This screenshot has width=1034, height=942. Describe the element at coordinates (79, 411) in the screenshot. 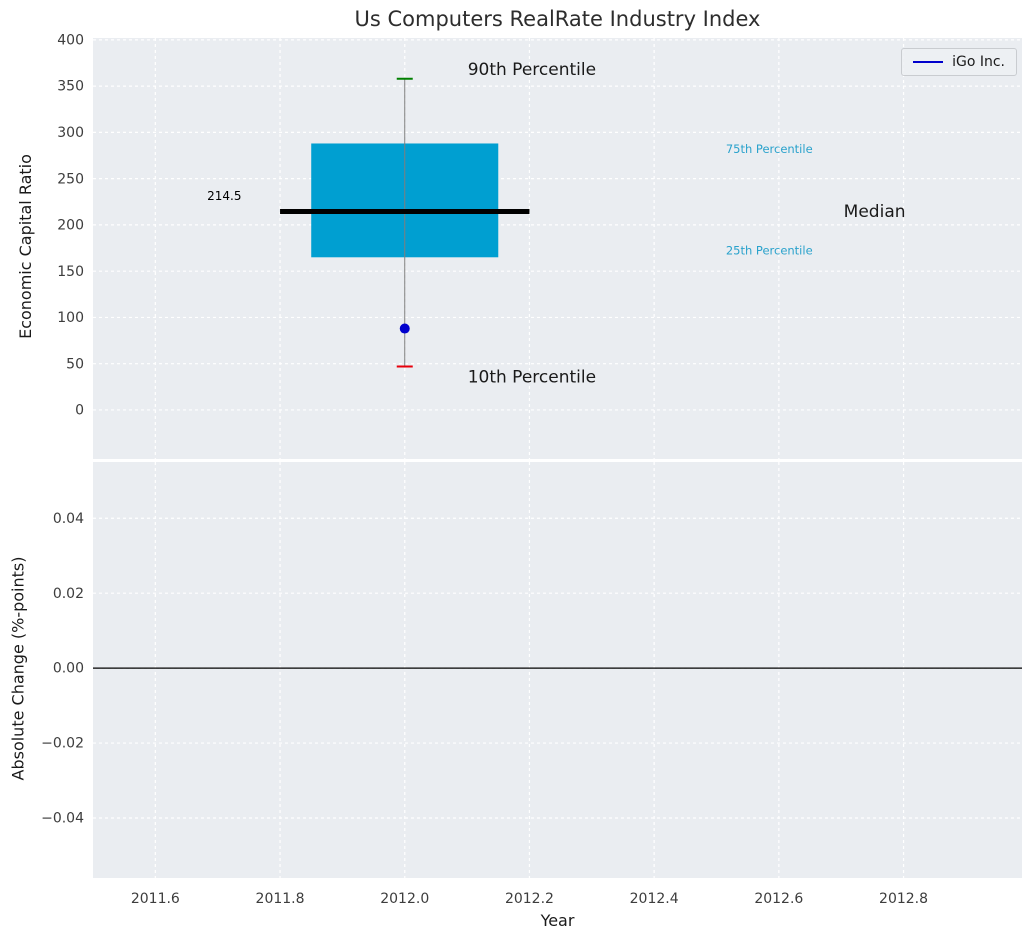

I see `y-tick-label-top: 0` at that location.